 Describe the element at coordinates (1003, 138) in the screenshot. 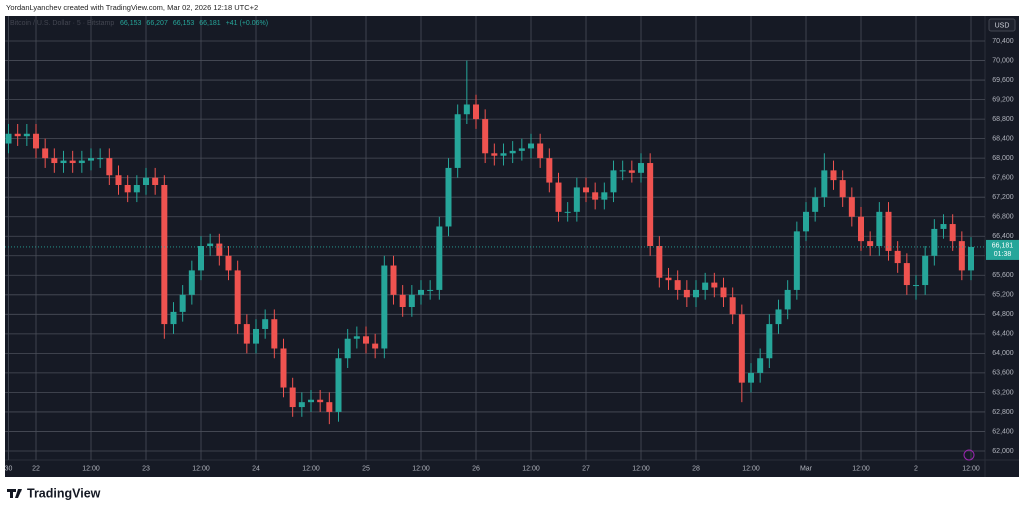

I see `y-tick-label: 68,400` at that location.